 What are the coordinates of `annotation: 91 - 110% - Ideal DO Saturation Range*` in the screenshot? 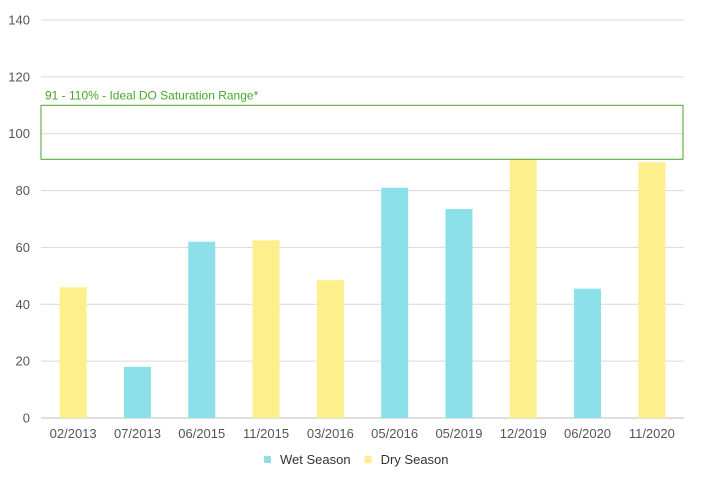 It's located at (362, 124).